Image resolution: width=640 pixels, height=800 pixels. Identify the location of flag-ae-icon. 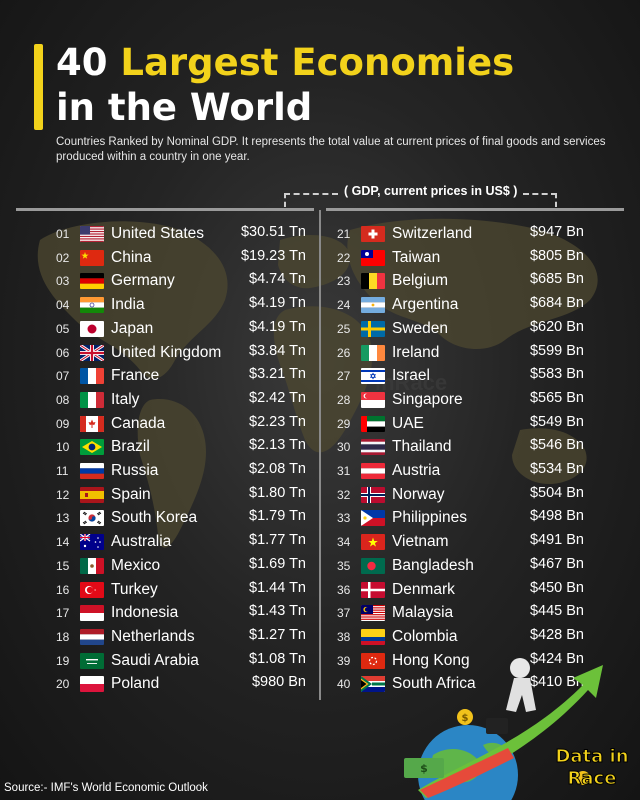
(376, 423).